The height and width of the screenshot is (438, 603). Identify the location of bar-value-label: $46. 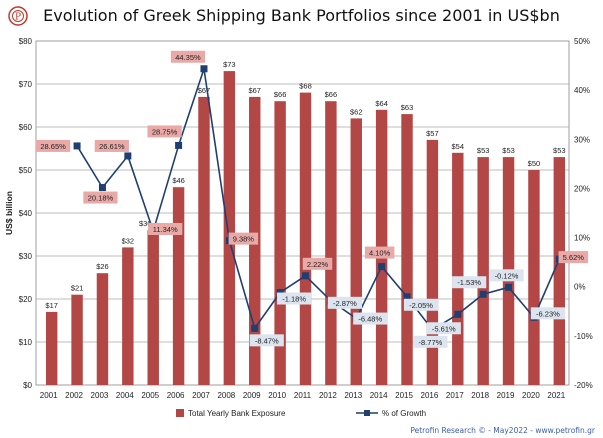
(178, 180).